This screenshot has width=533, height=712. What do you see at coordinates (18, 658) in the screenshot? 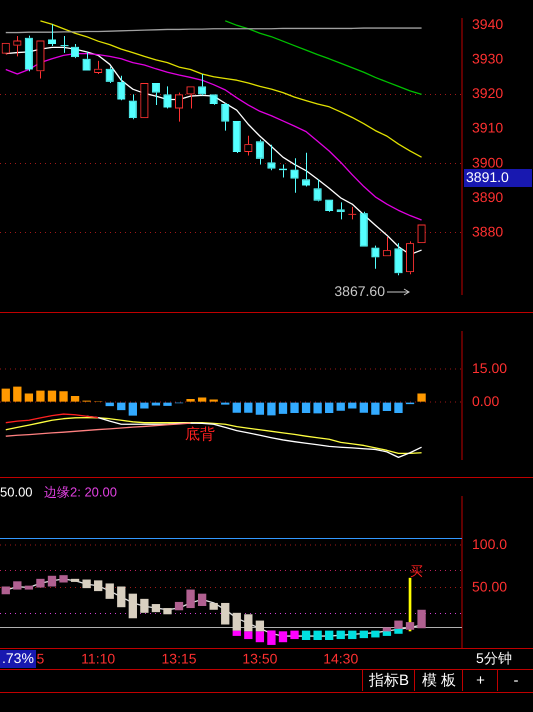
I see `text: .73%` at bounding box center [18, 658].